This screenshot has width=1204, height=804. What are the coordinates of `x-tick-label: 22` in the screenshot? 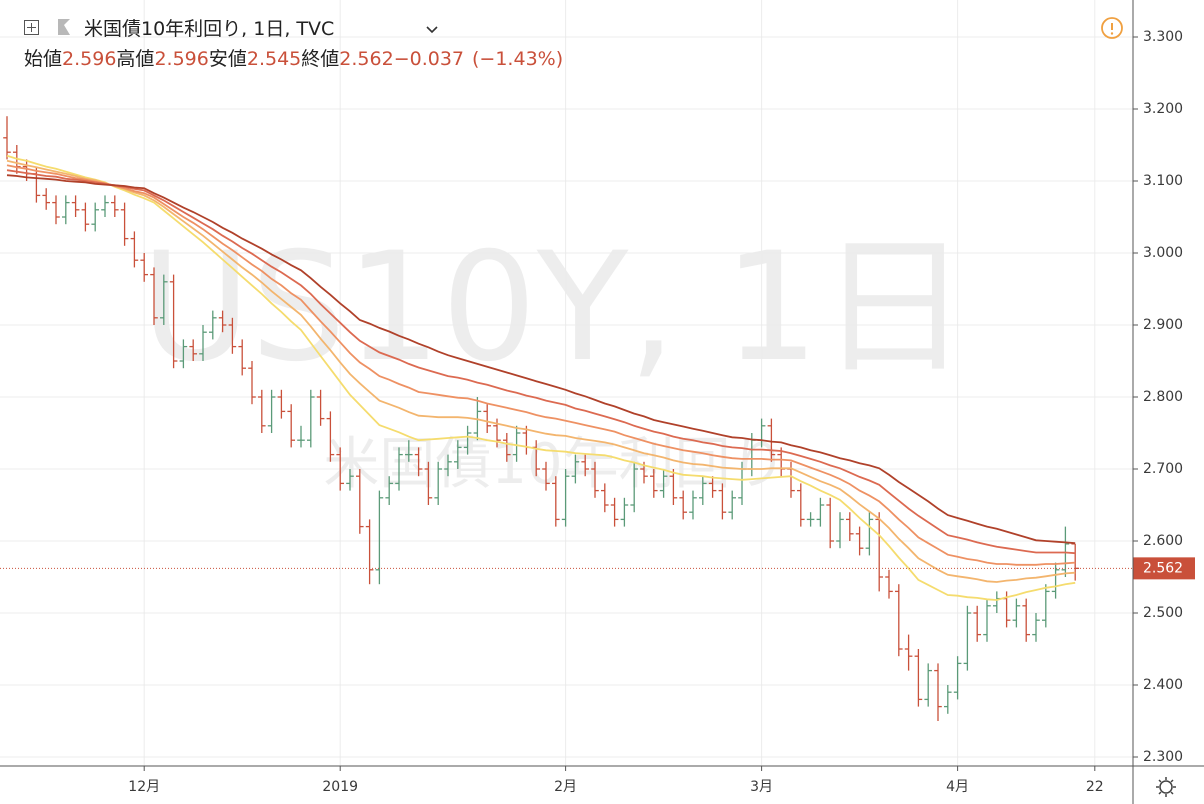 It's located at (1095, 787).